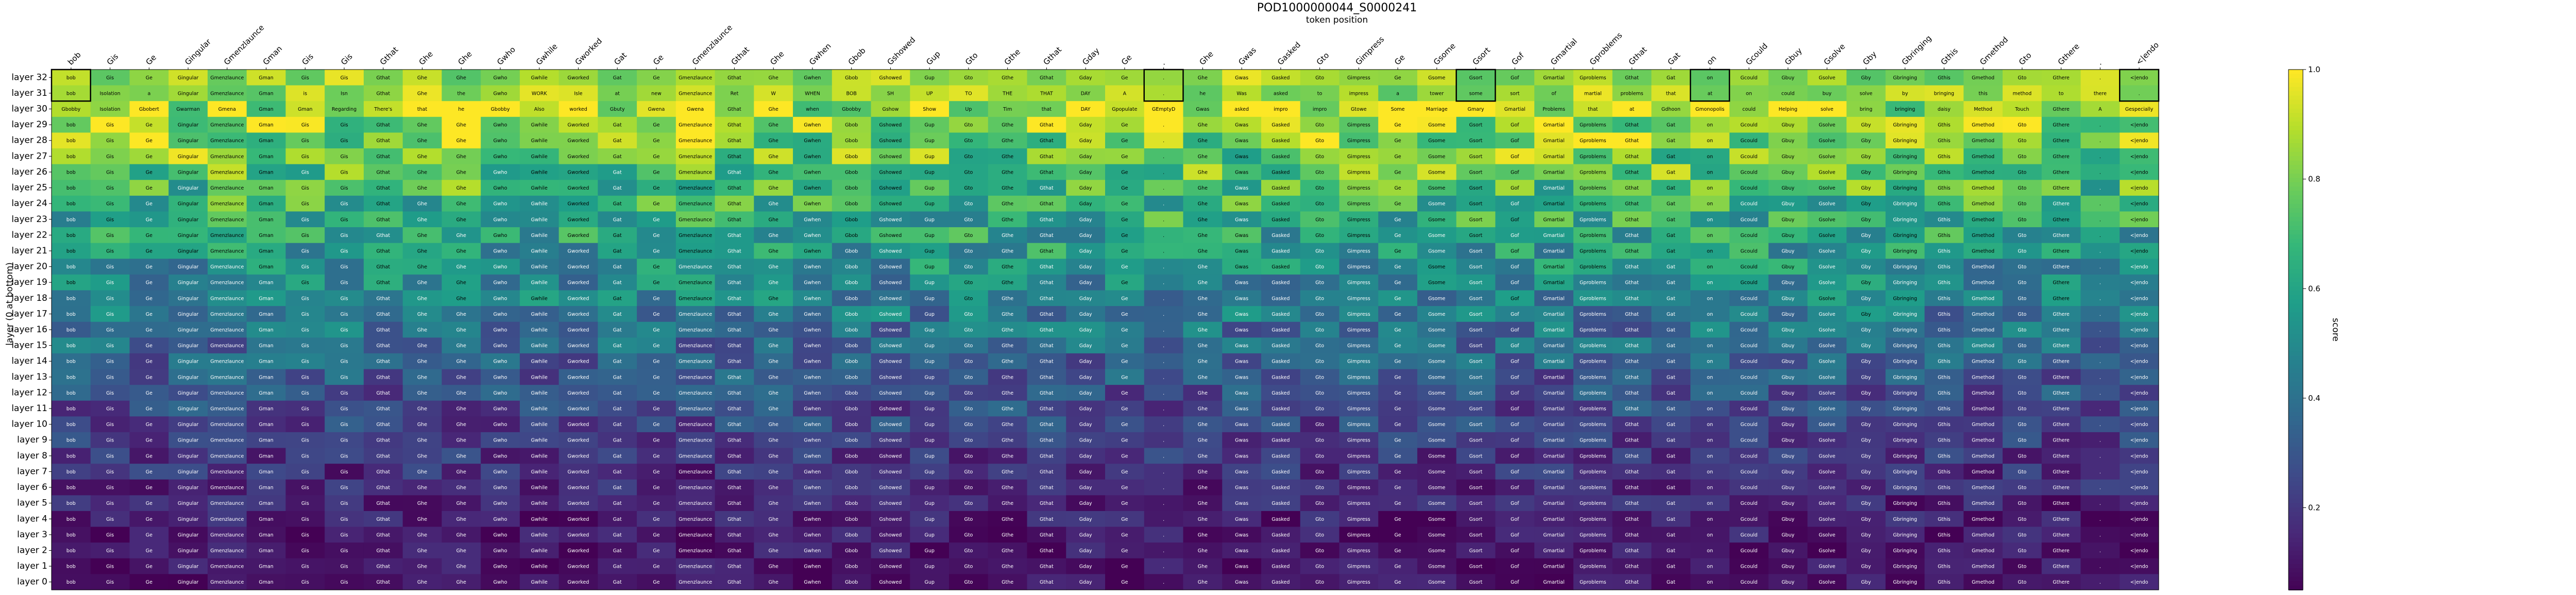  What do you see at coordinates (29, 408) in the screenshot?
I see `y-tick-label: layer 11` at bounding box center [29, 408].